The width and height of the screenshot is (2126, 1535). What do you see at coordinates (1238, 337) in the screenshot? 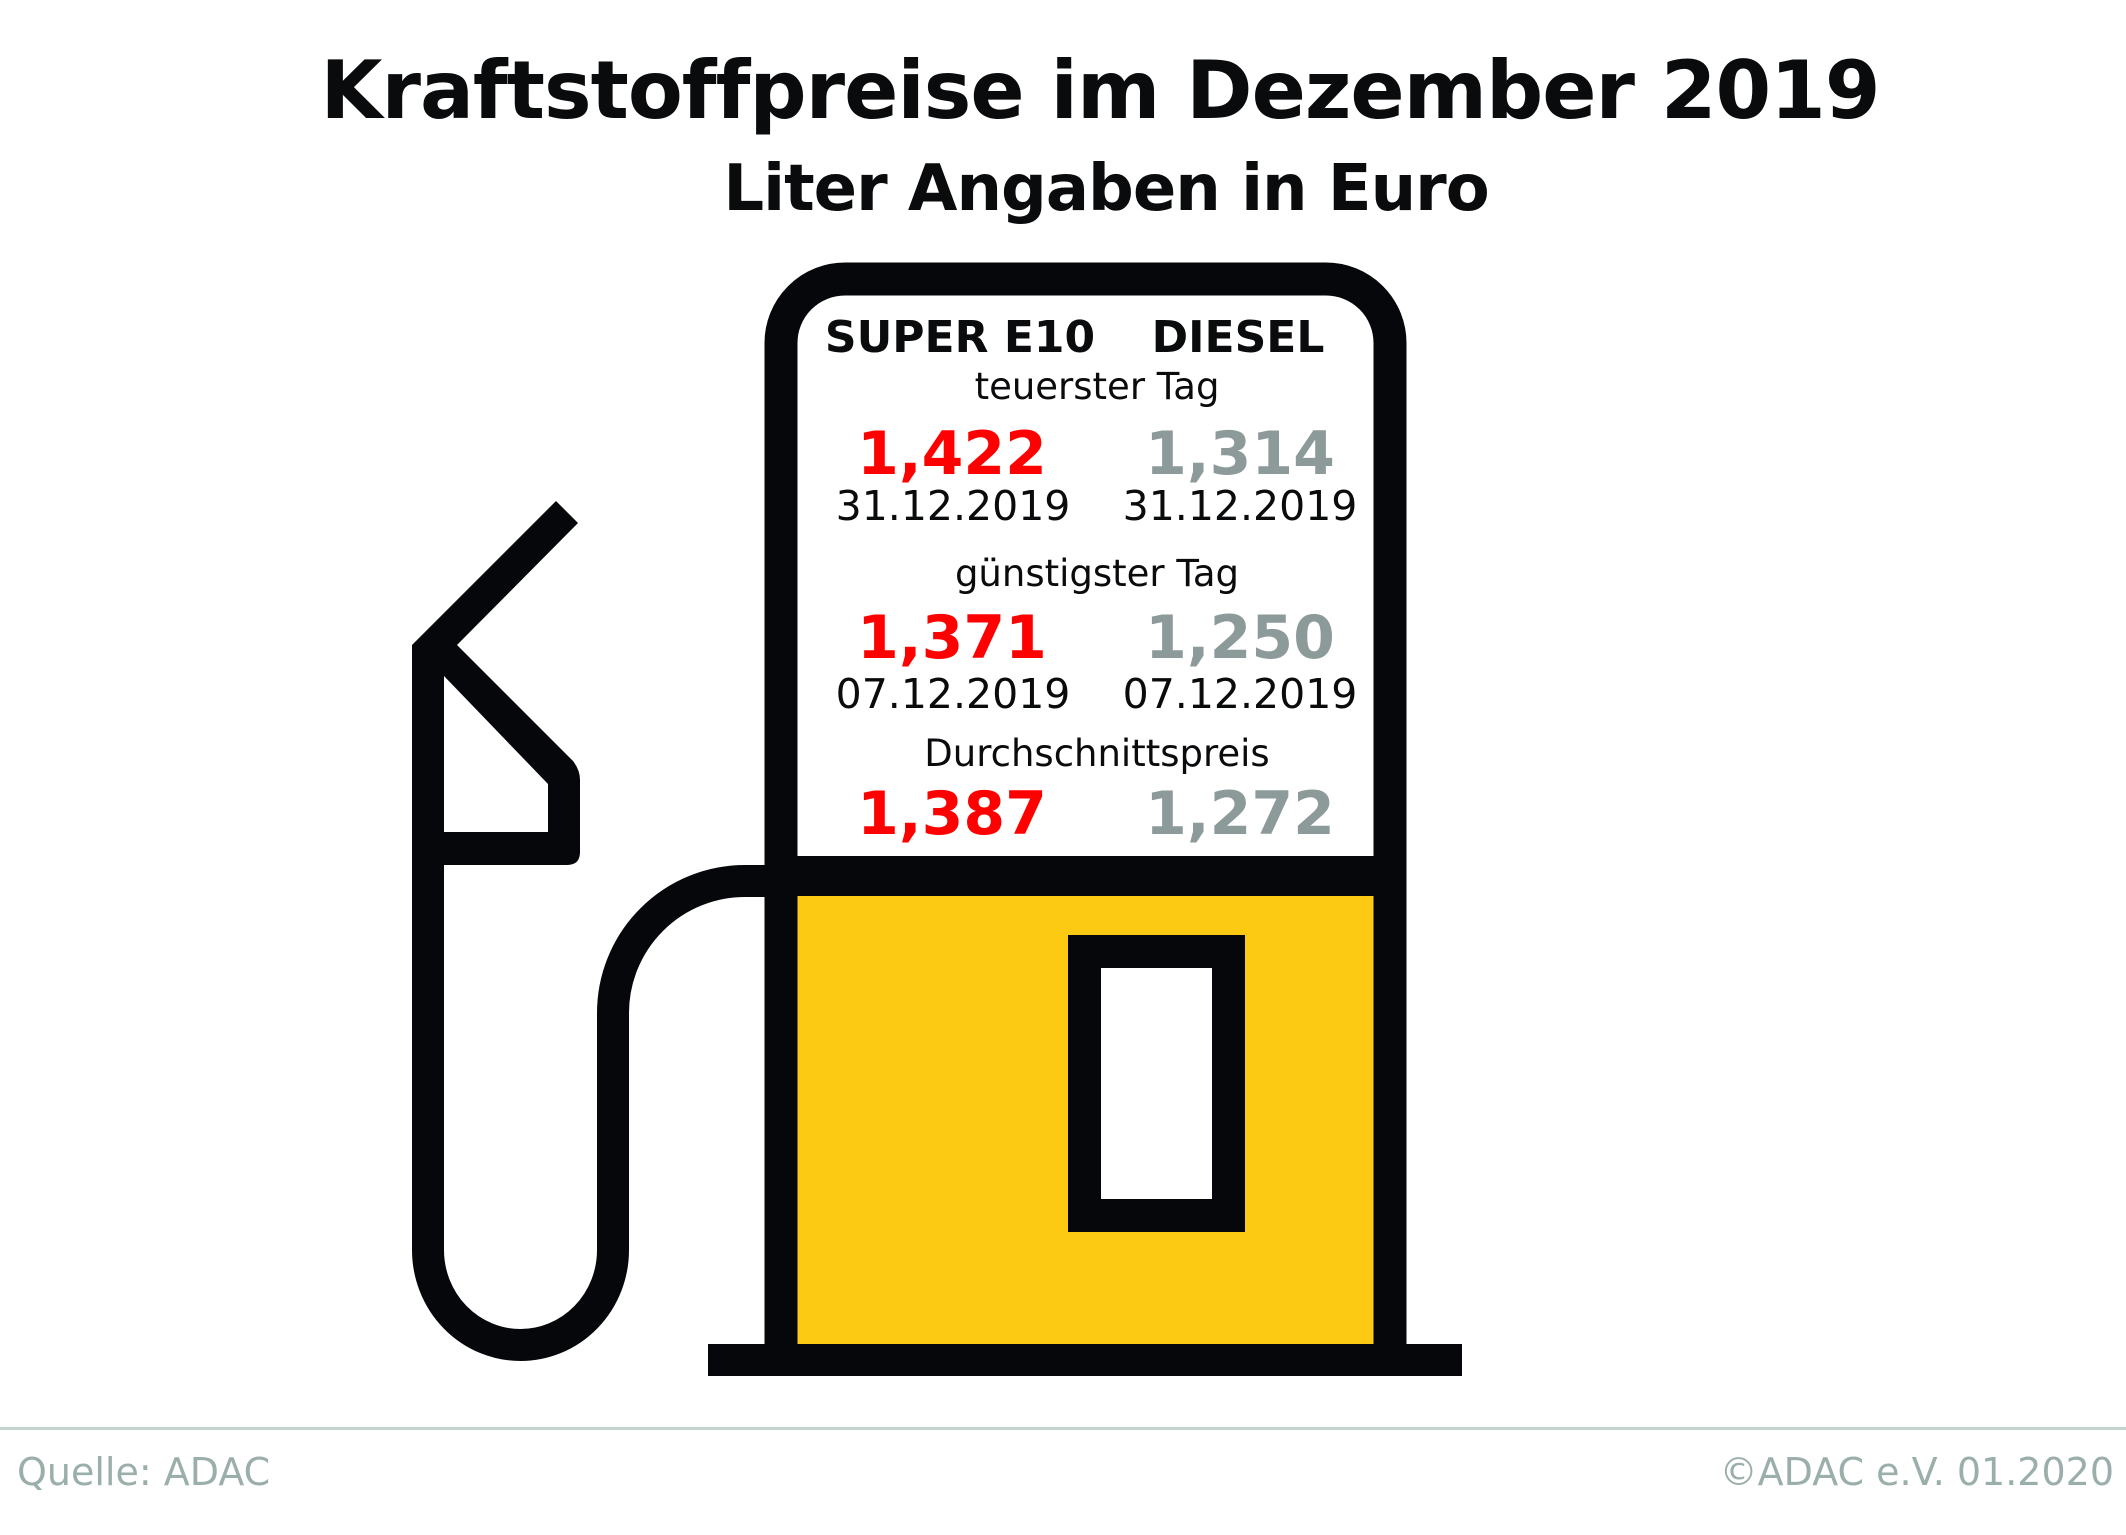
I see `column-header-diesel: DIESEL` at bounding box center [1238, 337].